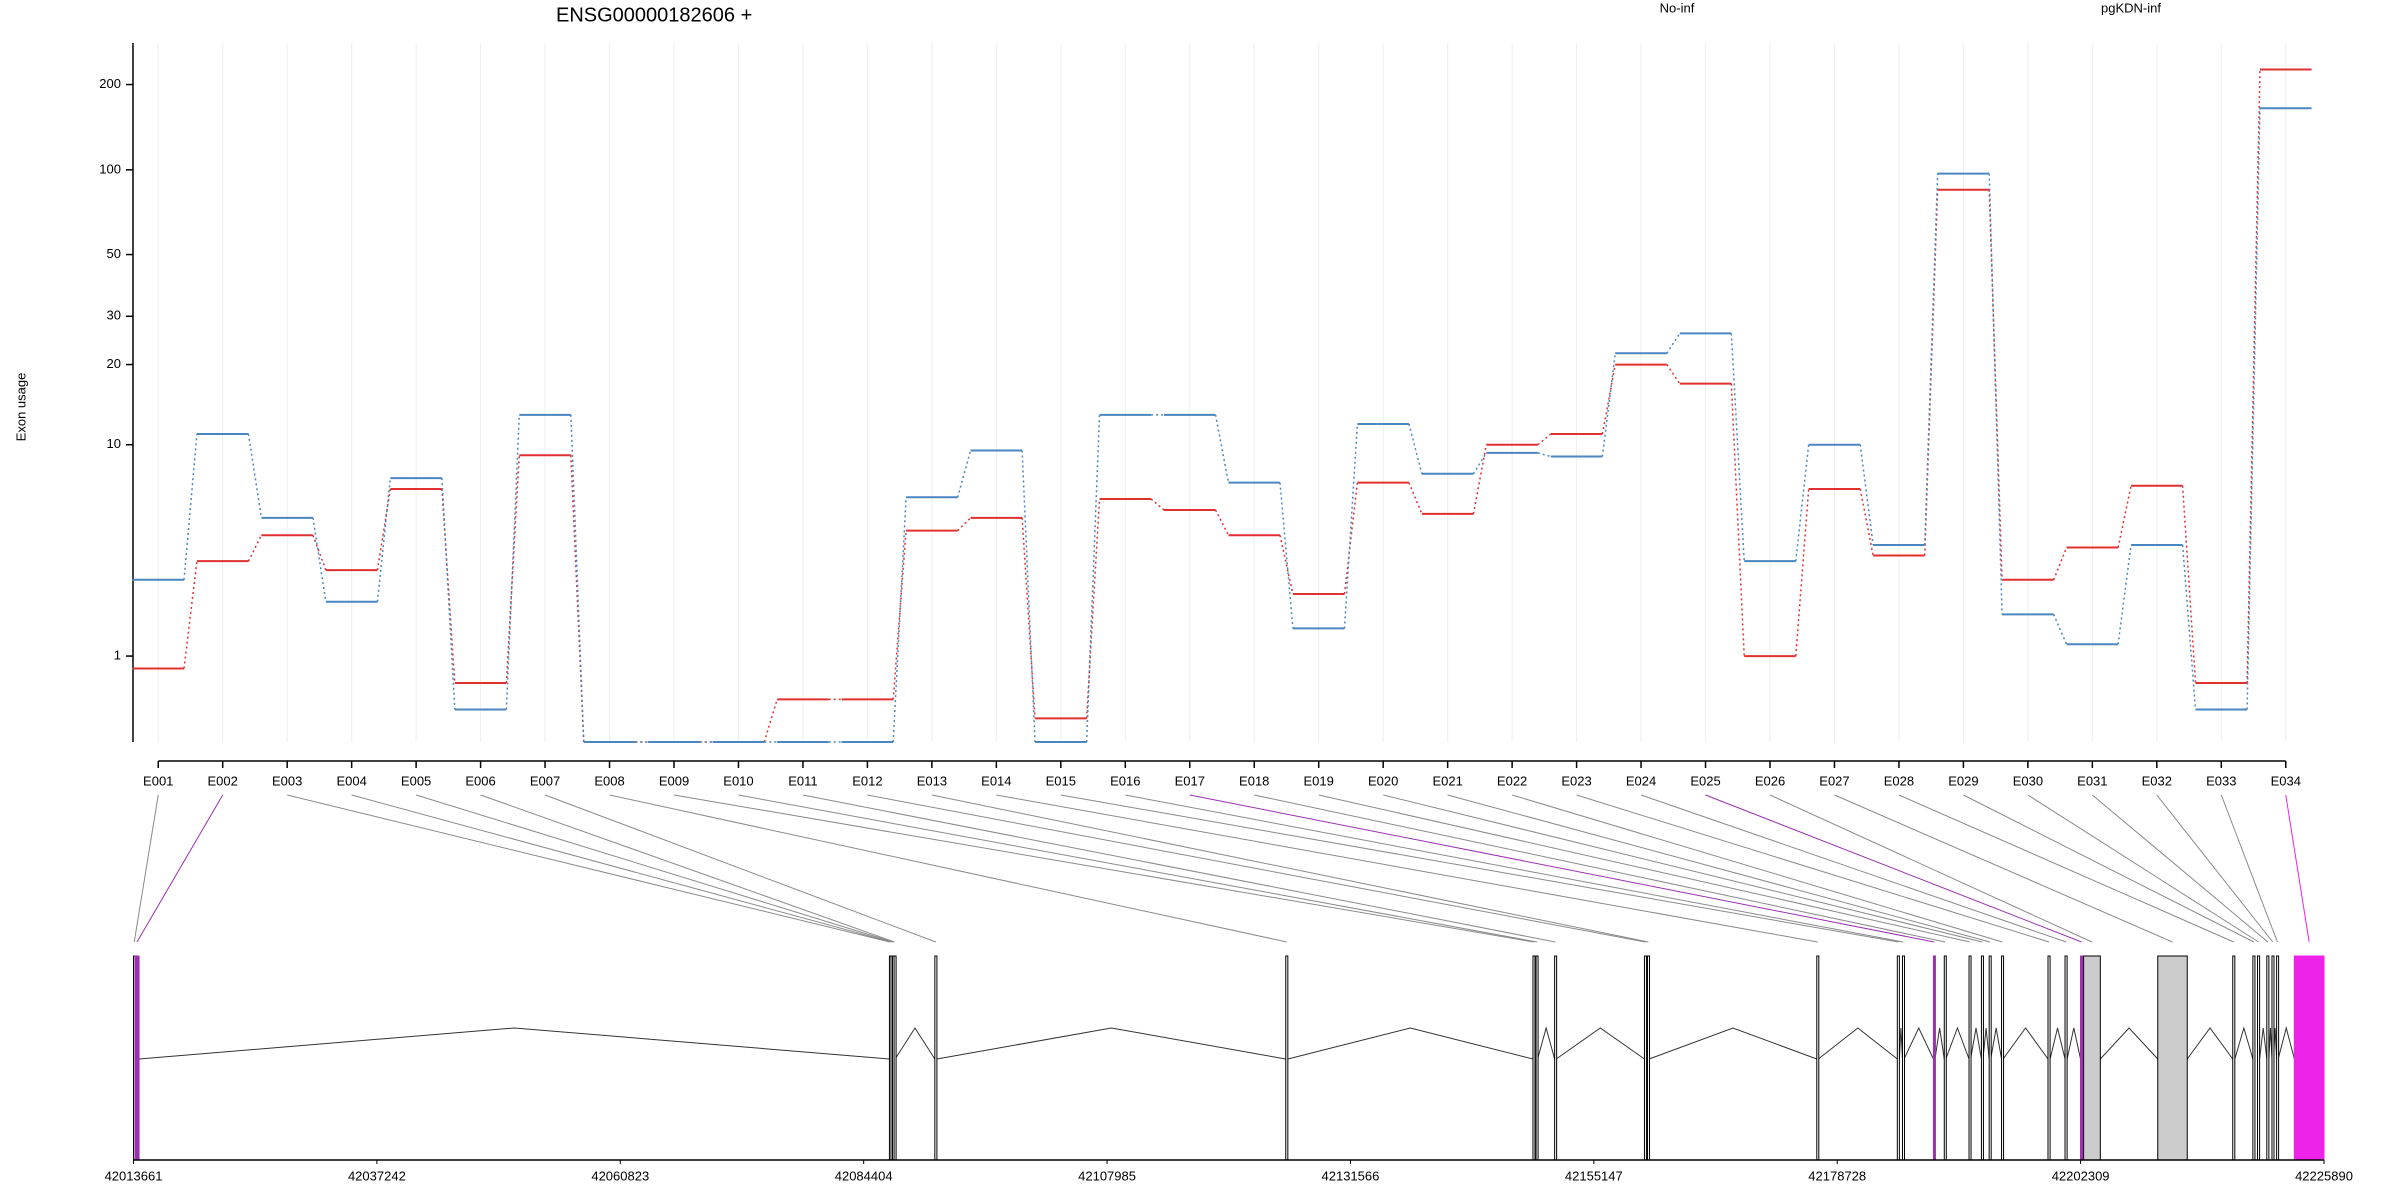 The height and width of the screenshot is (1200, 2400). I want to click on x-tick-label: E026, so click(1770, 780).